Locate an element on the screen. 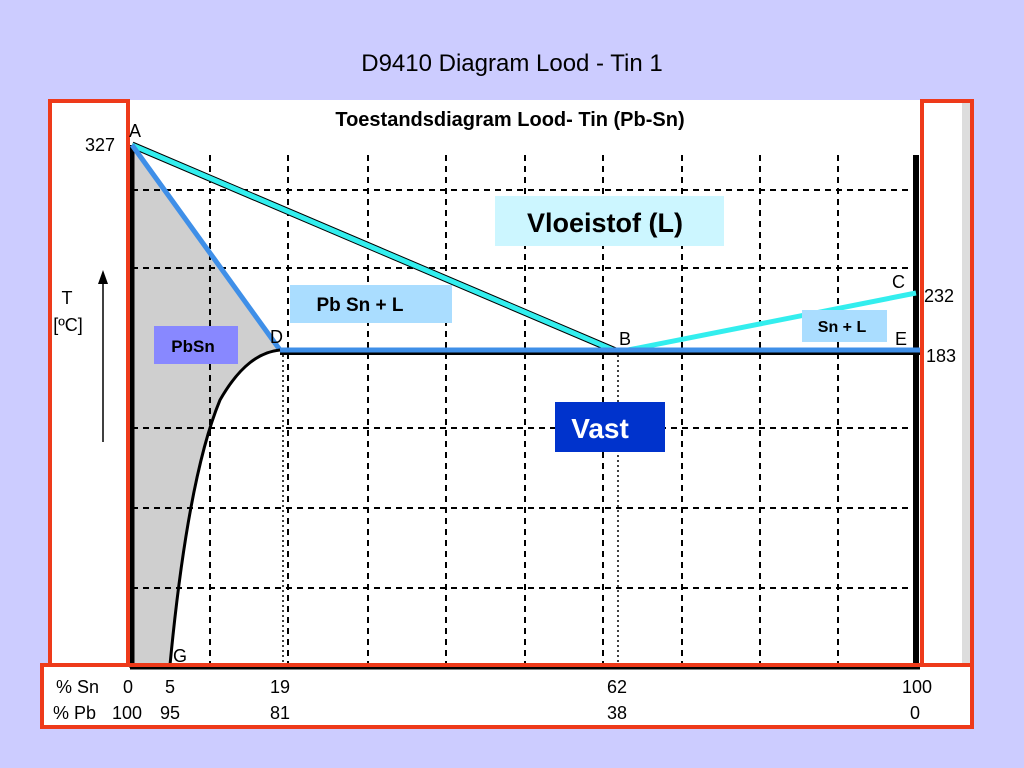 This screenshot has height=768, width=1024. liquidus-bc is located at coordinates (767, 322).